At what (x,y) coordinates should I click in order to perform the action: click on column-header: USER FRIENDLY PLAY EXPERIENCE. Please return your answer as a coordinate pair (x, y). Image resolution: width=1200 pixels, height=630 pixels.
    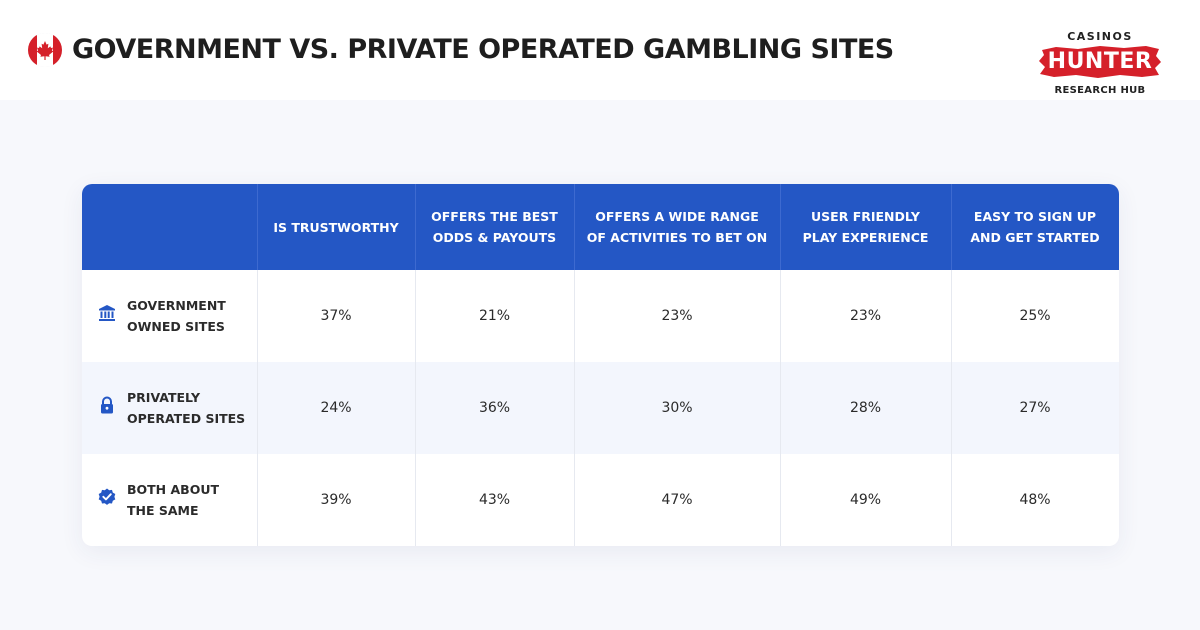
    Looking at the image, I should click on (865, 227).